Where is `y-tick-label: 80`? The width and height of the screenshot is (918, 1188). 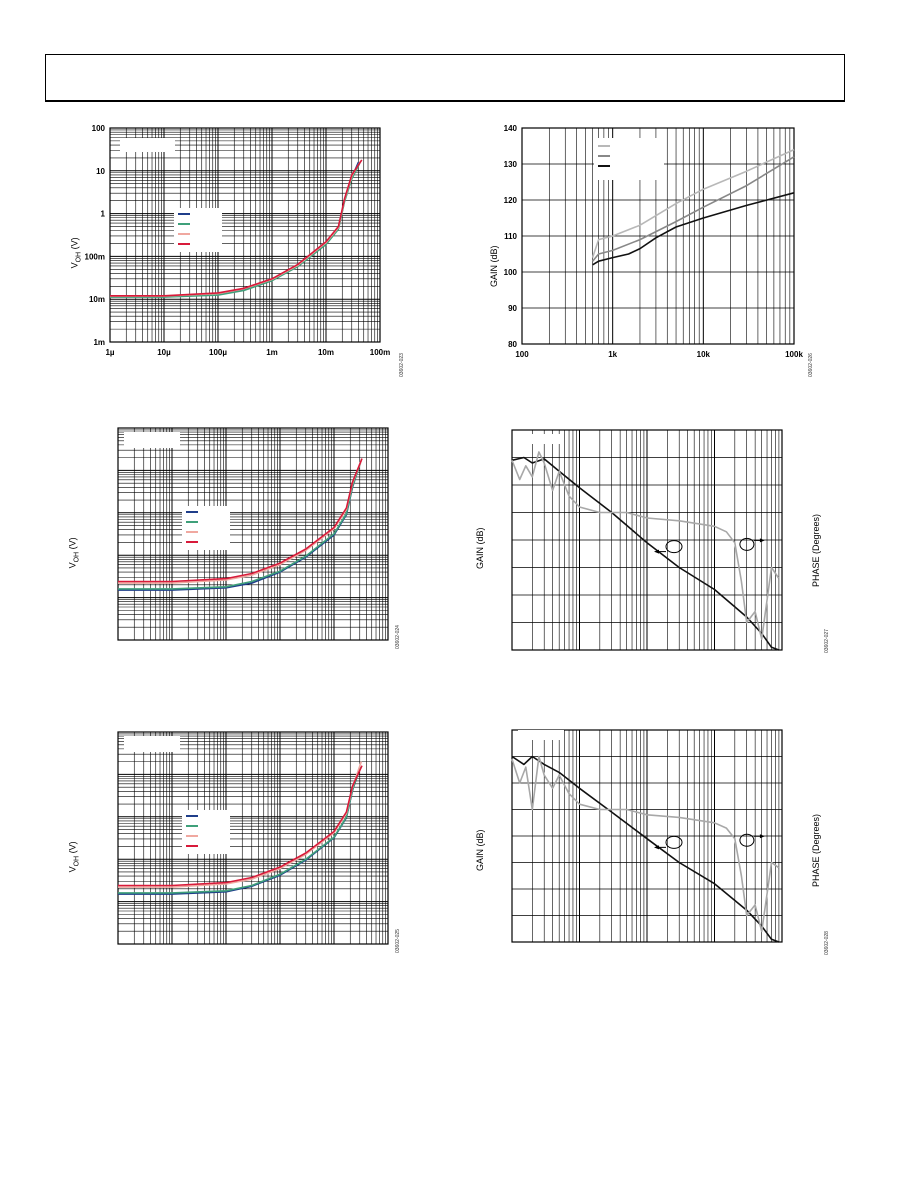 y-tick-label: 80 is located at coordinates (512, 344).